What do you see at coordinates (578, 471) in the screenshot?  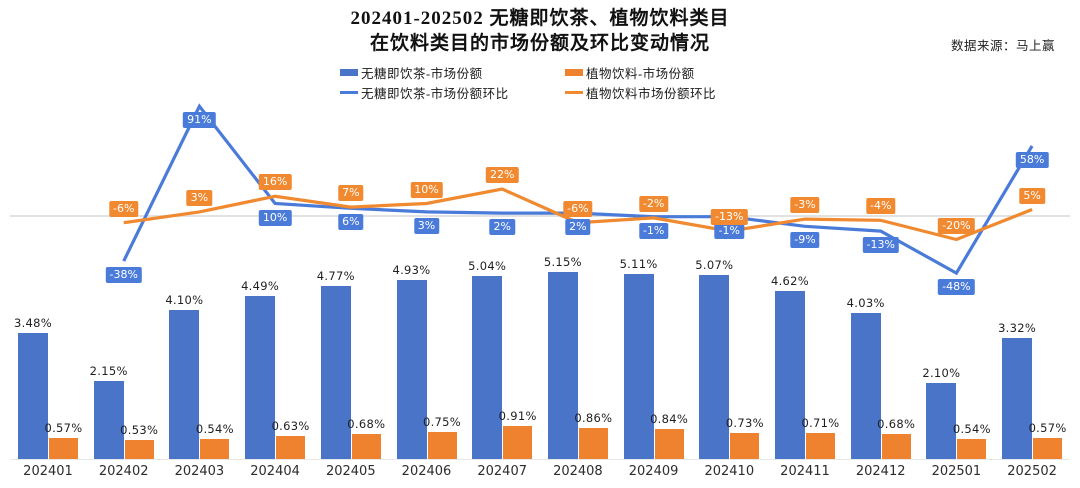 I see `x-axis-label: 202408` at bounding box center [578, 471].